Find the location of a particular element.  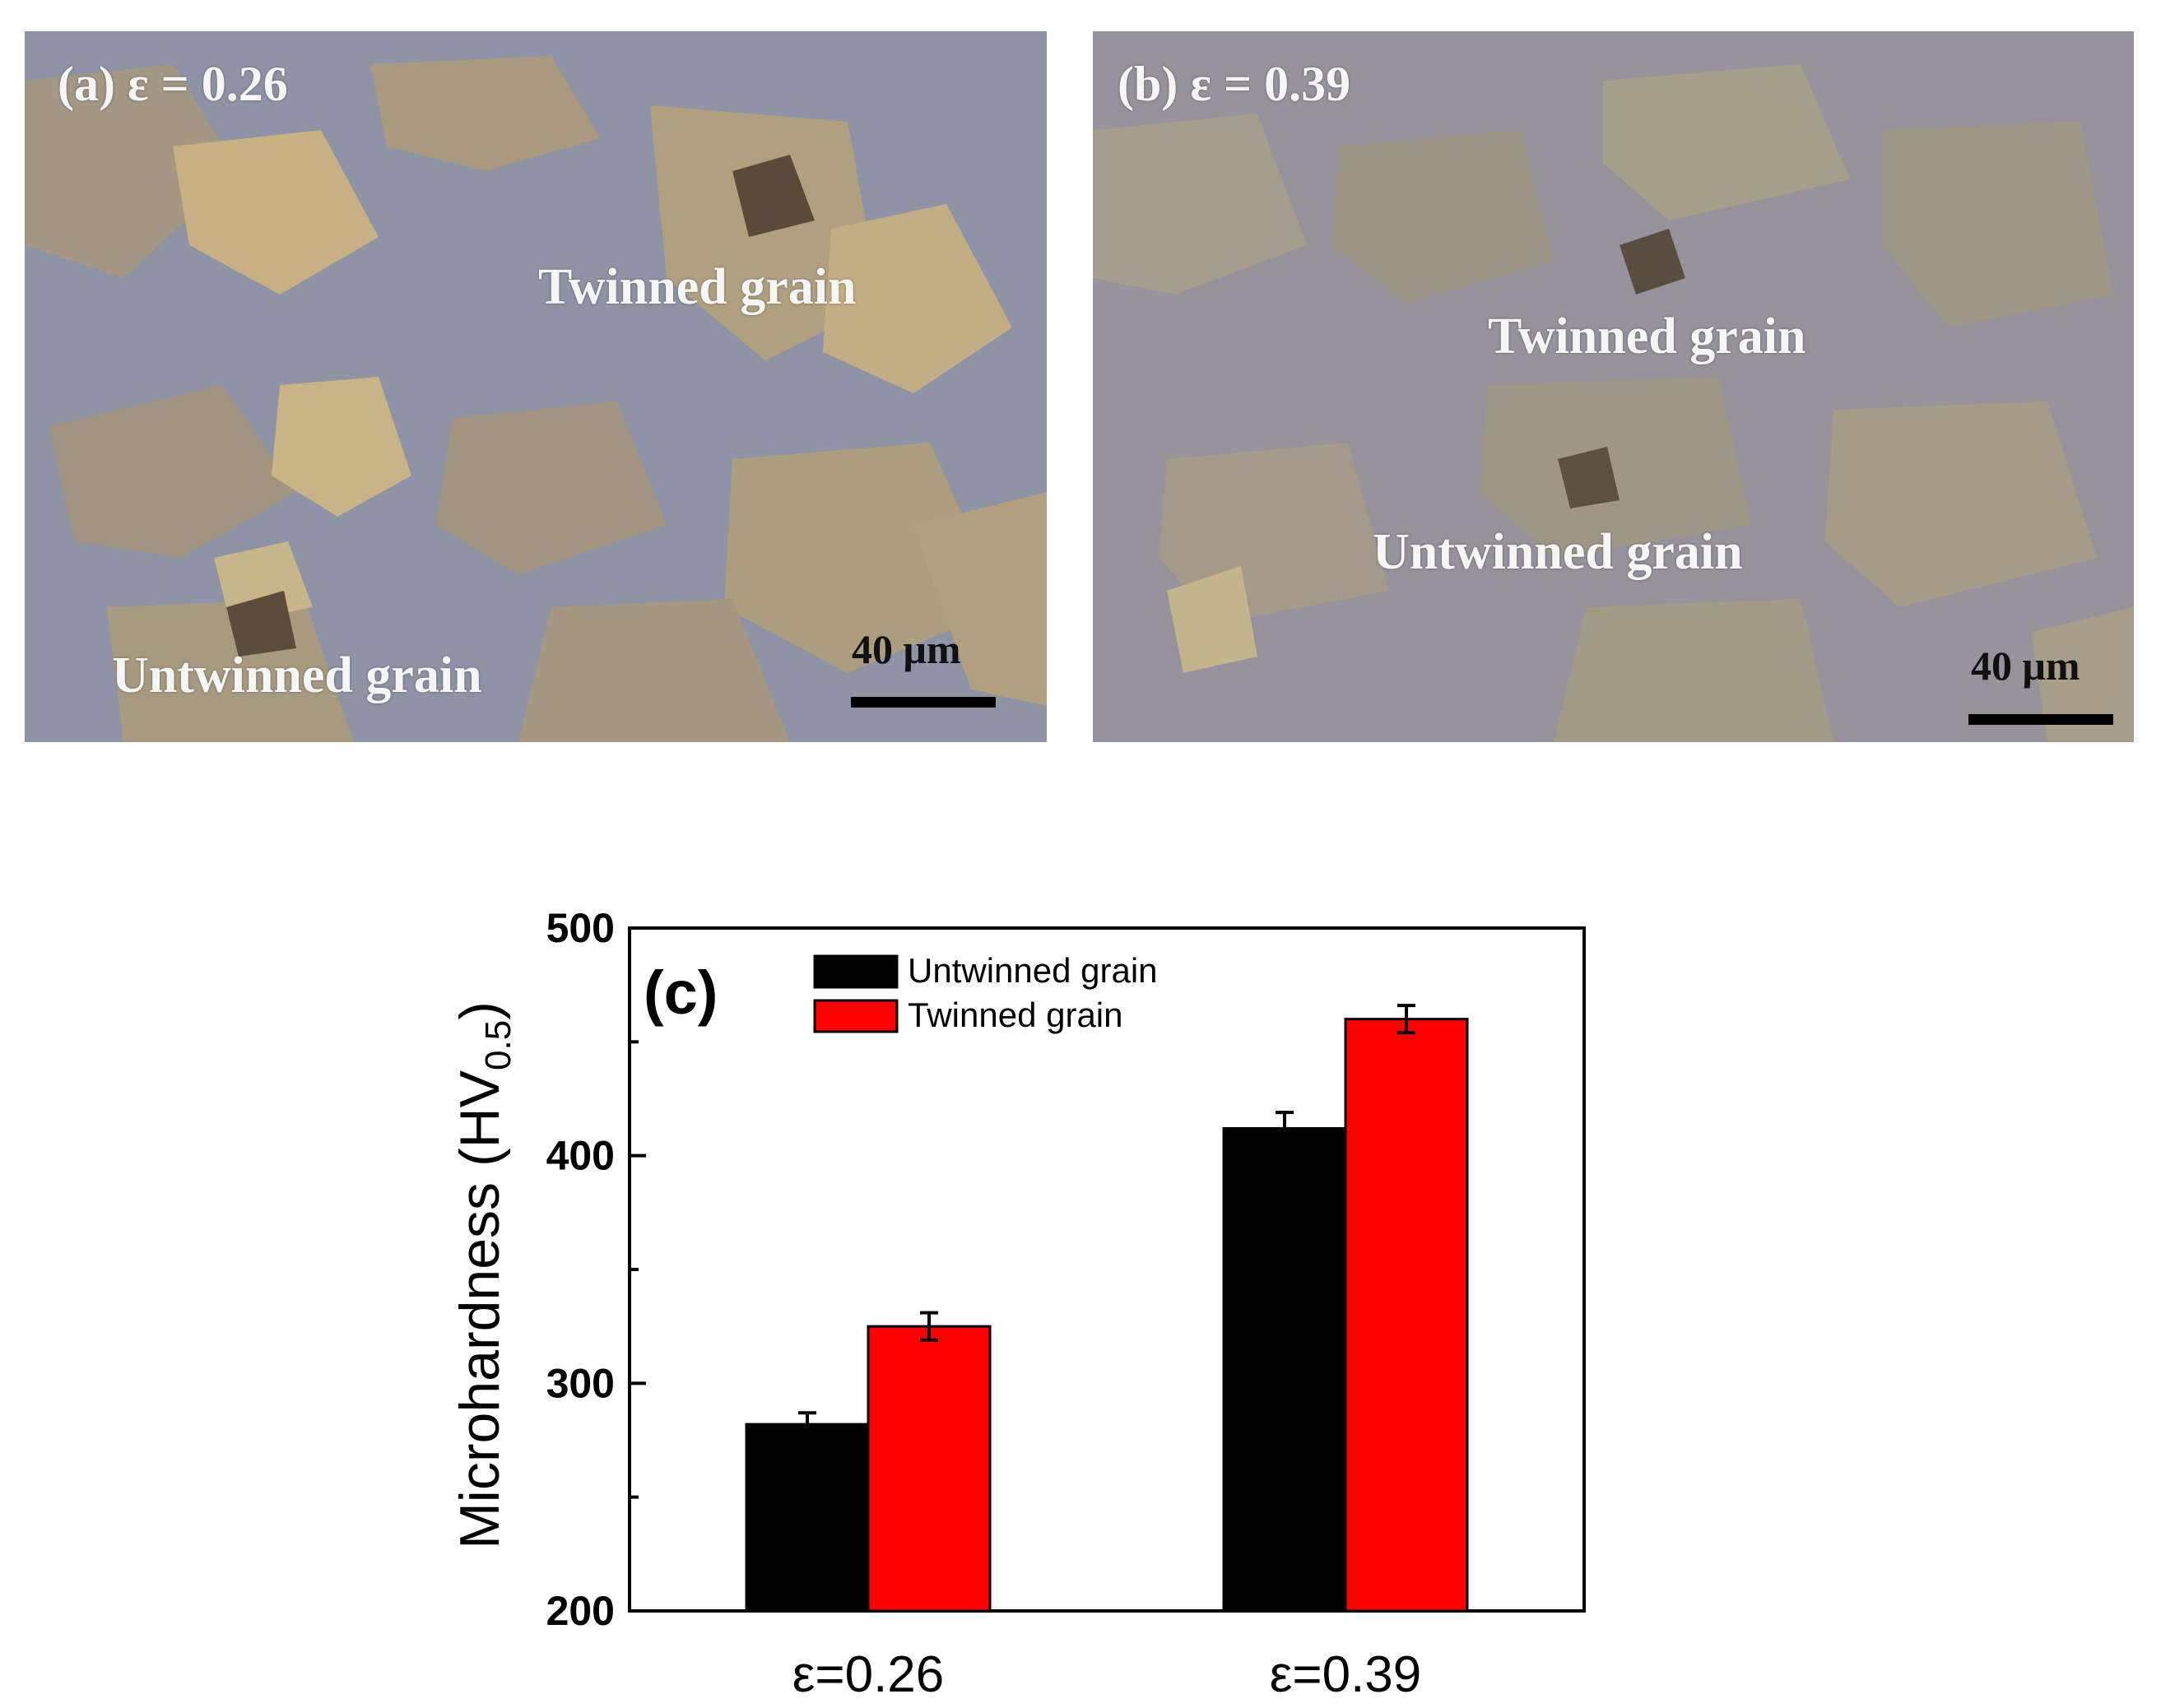

panel-b-scale-bar is located at coordinates (2040, 720).